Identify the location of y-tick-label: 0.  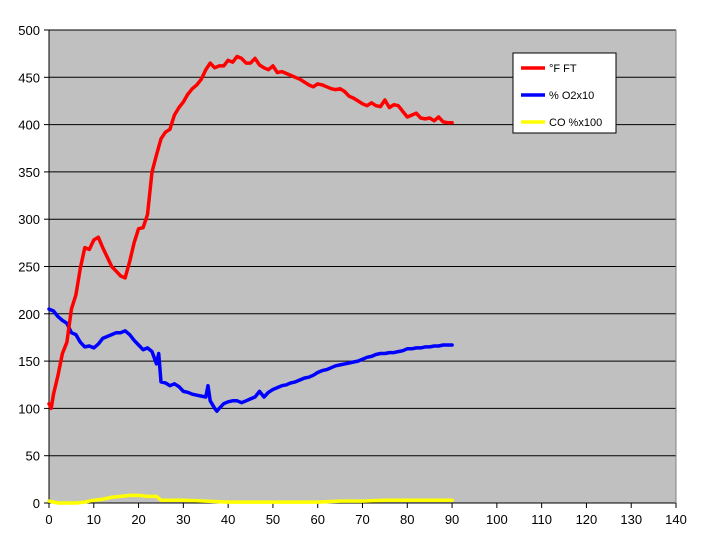
(36, 503).